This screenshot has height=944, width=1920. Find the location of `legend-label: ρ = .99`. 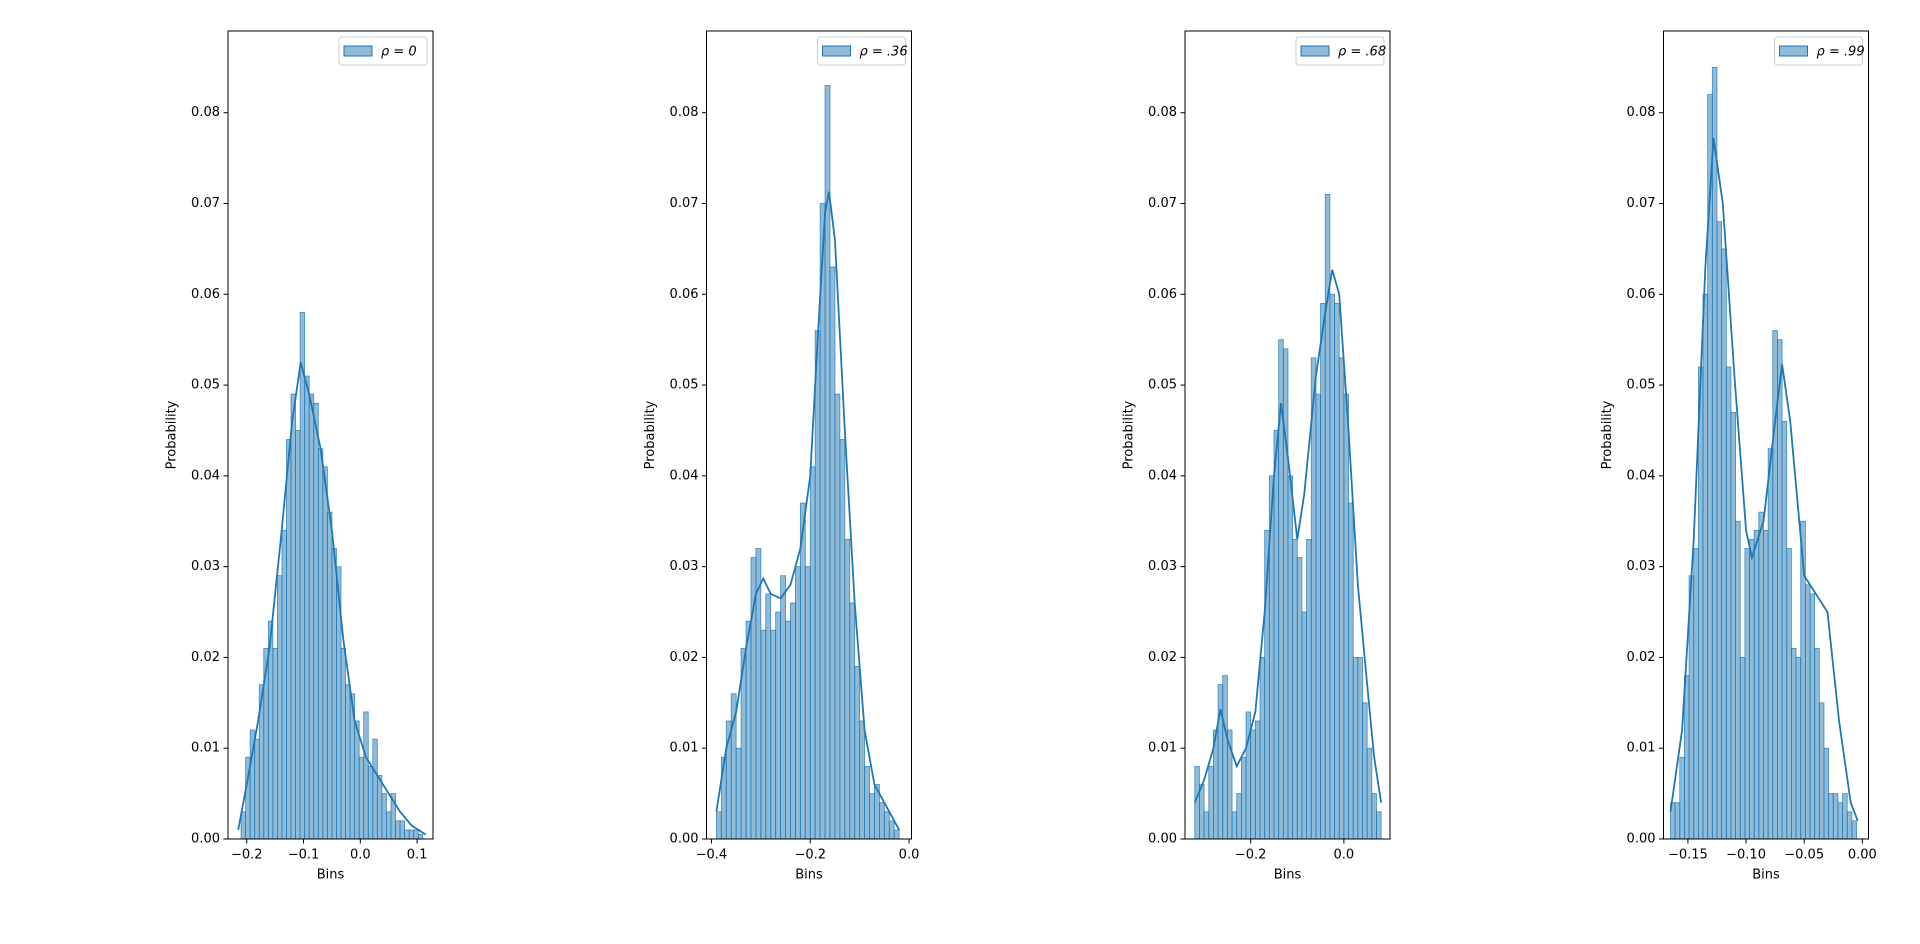

legend-label: ρ = .99 is located at coordinates (1841, 52).